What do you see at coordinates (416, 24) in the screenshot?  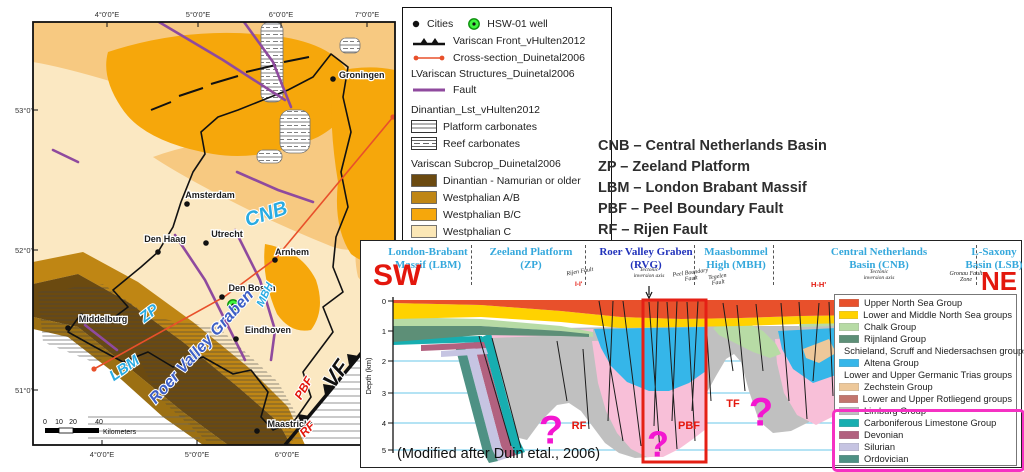 I see `city-dot-icon` at bounding box center [416, 24].